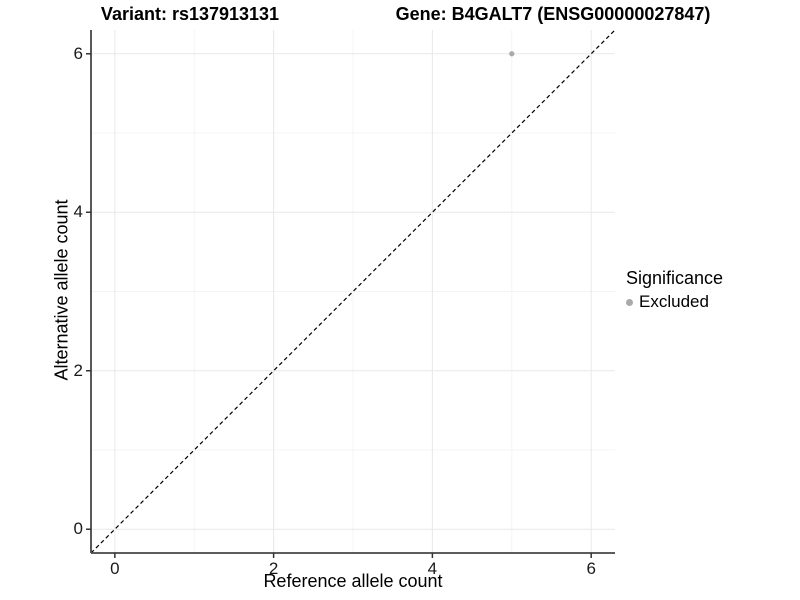  I want to click on y-axis-title: Alternative allele count, so click(61, 290).